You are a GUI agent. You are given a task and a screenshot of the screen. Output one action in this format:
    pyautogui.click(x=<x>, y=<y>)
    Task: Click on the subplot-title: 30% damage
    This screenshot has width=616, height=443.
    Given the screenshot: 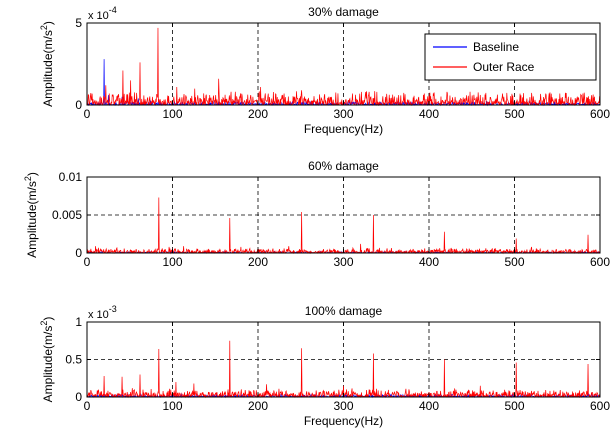 What is the action you would take?
    pyautogui.click(x=343, y=12)
    